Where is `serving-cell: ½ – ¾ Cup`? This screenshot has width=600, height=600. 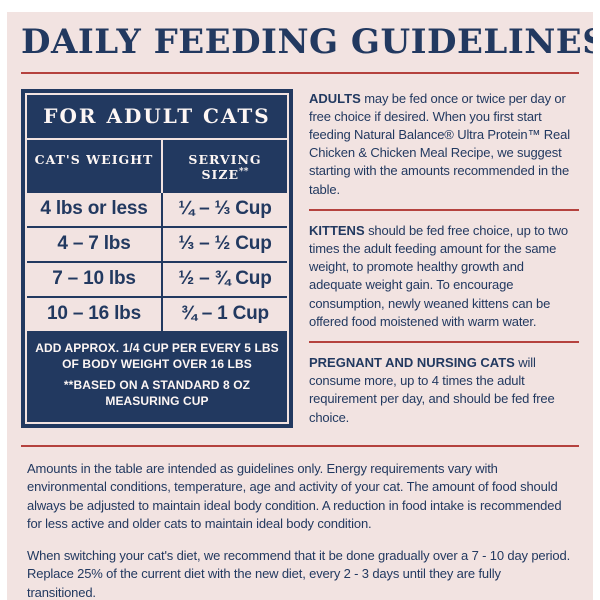
serving-cell: ½ – ¾ Cup is located at coordinates (225, 278).